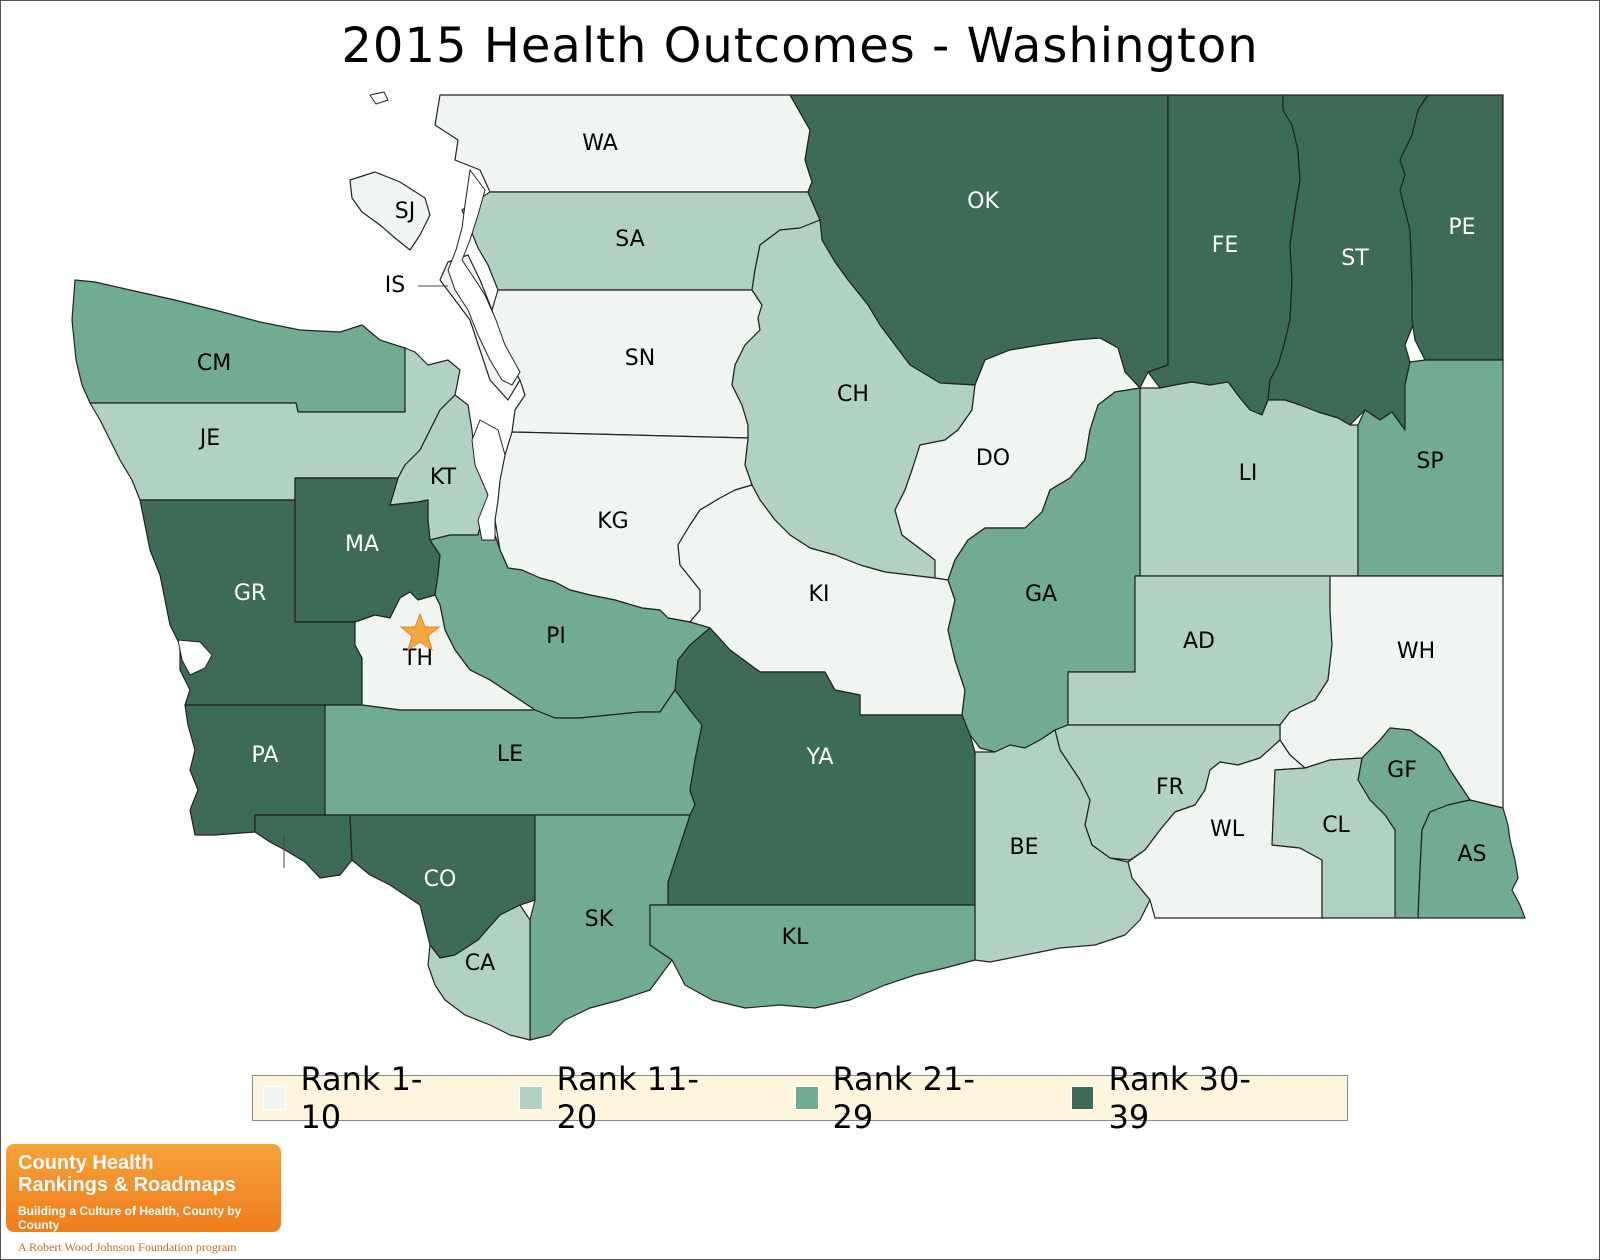 Image resolution: width=1600 pixels, height=1260 pixels. What do you see at coordinates (640, 358) in the screenshot?
I see `county-label-SN: SN` at bounding box center [640, 358].